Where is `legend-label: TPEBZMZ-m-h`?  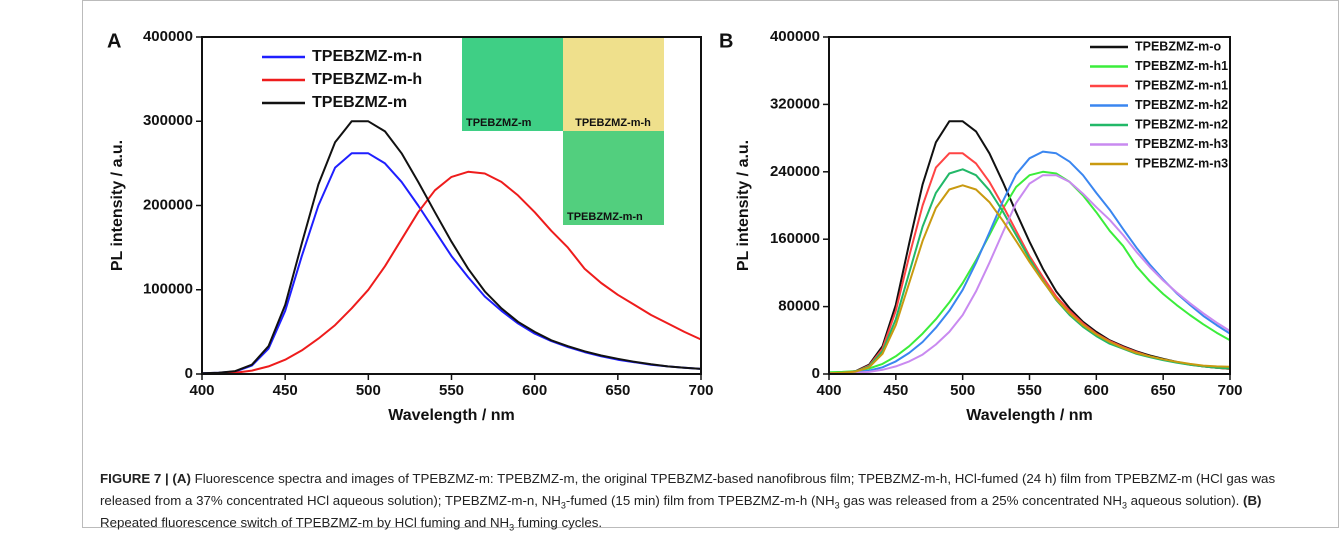 legend-label: TPEBZMZ-m-h is located at coordinates (367, 79).